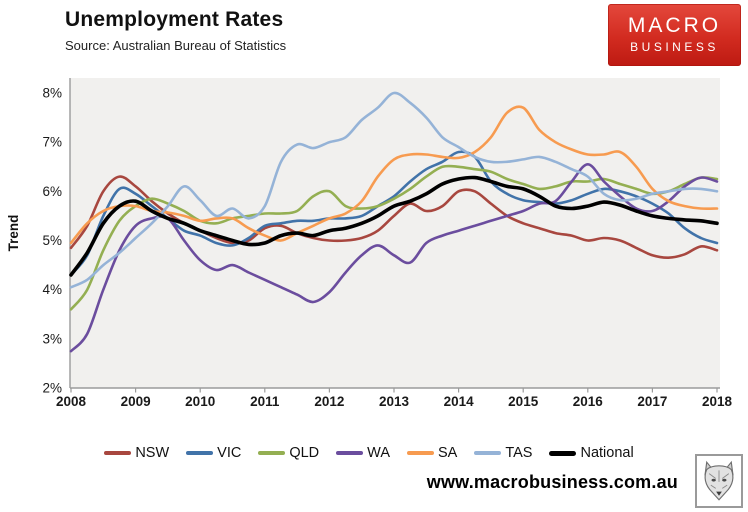 This screenshot has height=512, width=748. I want to click on legend-item-wa: WA, so click(363, 453).